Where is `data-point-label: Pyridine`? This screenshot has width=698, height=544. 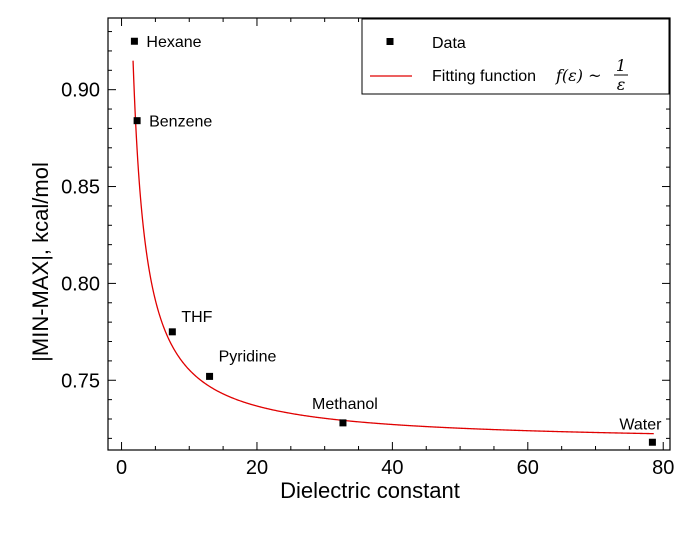 data-point-label: Pyridine is located at coordinates (248, 356).